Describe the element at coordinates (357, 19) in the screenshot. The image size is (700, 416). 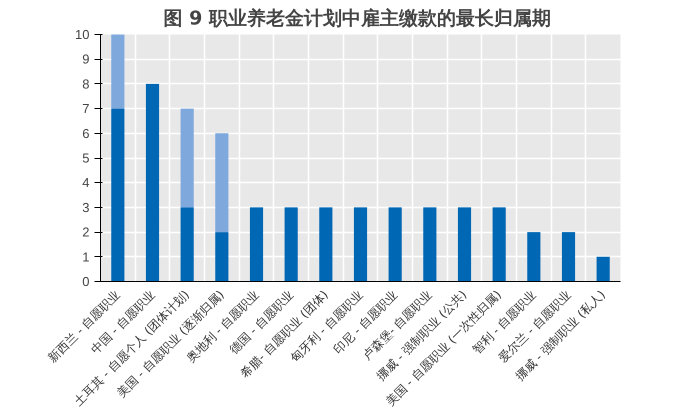
I see `chart-title: 图 9 职业养老金计划中雇主缴款的最长归属期` at that location.